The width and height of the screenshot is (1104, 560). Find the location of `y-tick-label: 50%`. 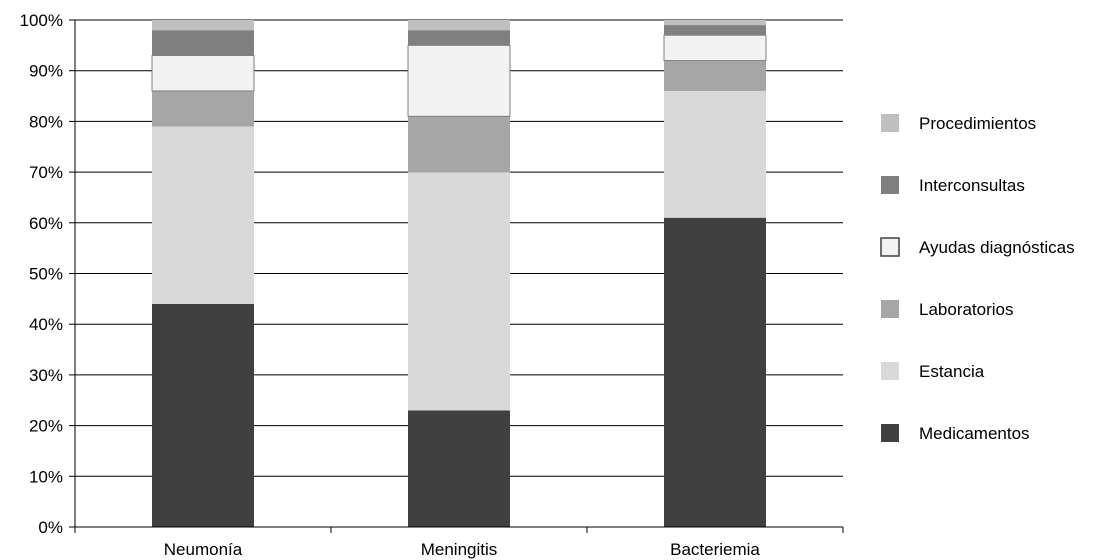

y-tick-label: 50% is located at coordinates (46, 274).